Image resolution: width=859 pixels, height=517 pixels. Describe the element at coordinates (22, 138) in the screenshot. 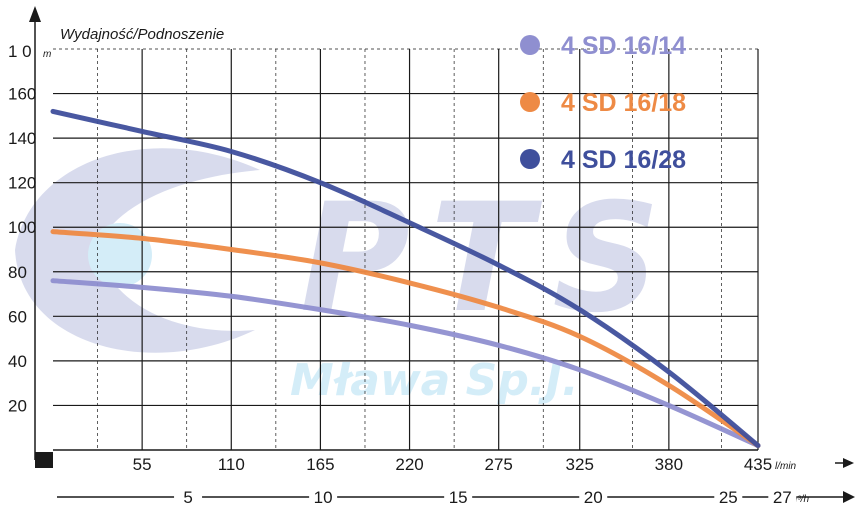

I see `y-tick-label: 140` at that location.